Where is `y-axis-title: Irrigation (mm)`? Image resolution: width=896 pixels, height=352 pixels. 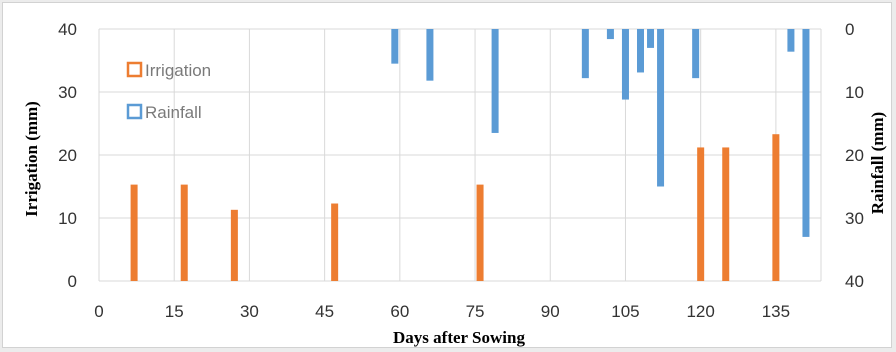 y-axis-title: Irrigation (mm) is located at coordinates (31, 159).